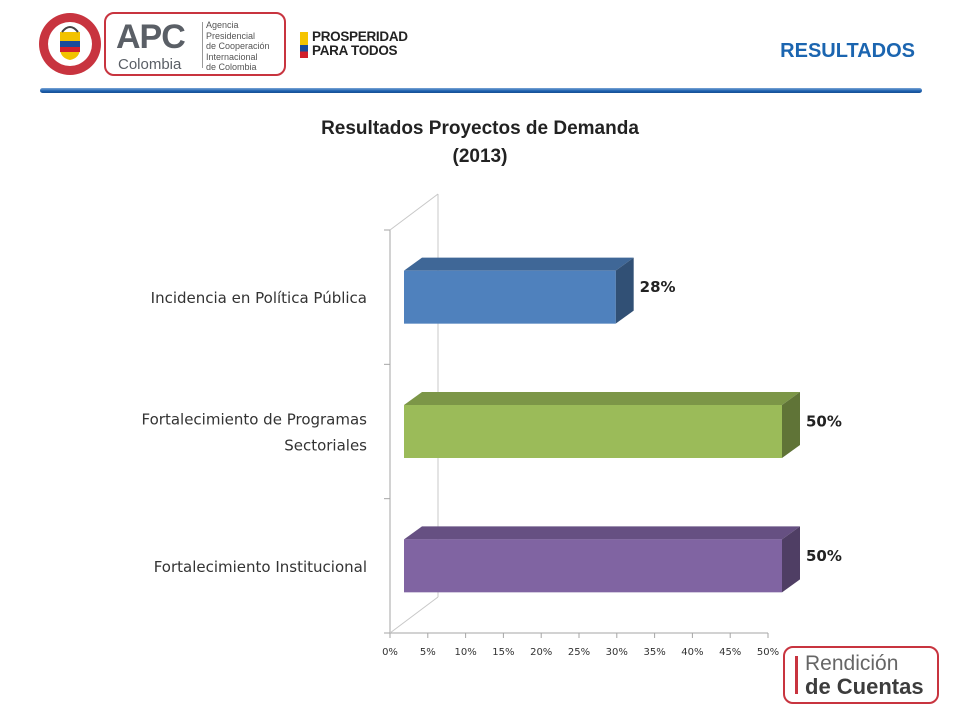  Describe the element at coordinates (390, 652) in the screenshot. I see `x-tick-label: 0%` at that location.